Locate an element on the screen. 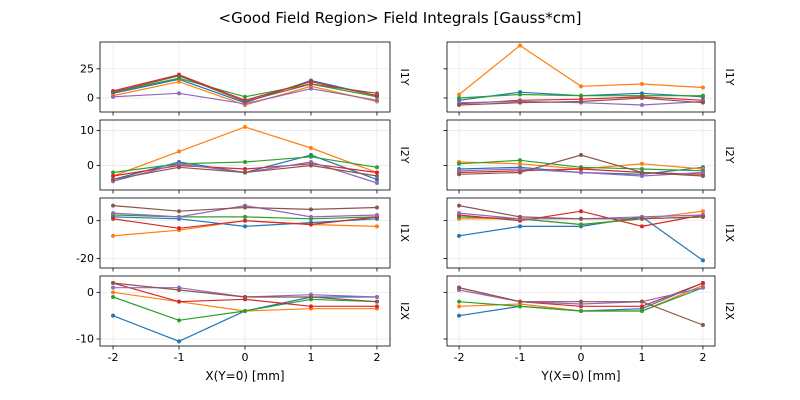 The image size is (800, 400). subplot-I1X-right: I1X is located at coordinates (589, 234).